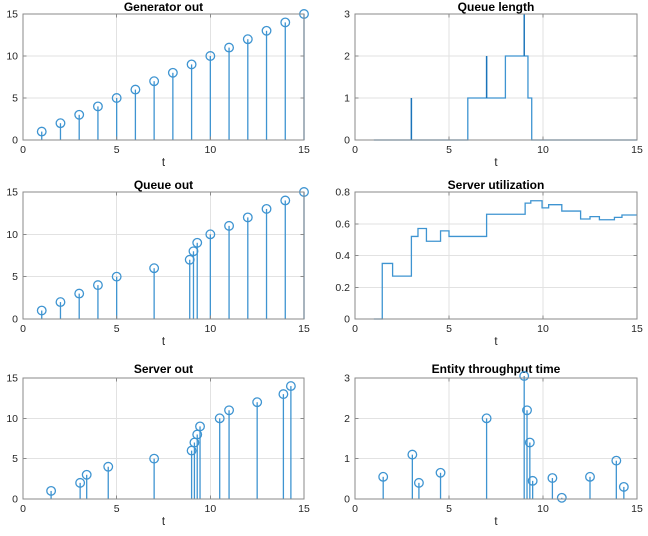 The height and width of the screenshot is (536, 648). Describe the element at coordinates (347, 99) in the screenshot. I see `y-tick-label: 1` at that location.